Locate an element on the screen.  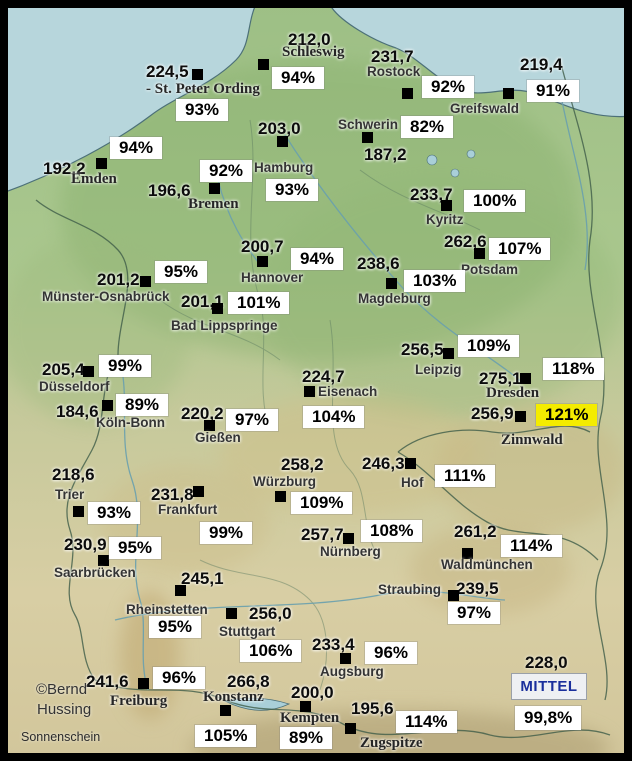
station-value: 184,6 is located at coordinates (77, 411).